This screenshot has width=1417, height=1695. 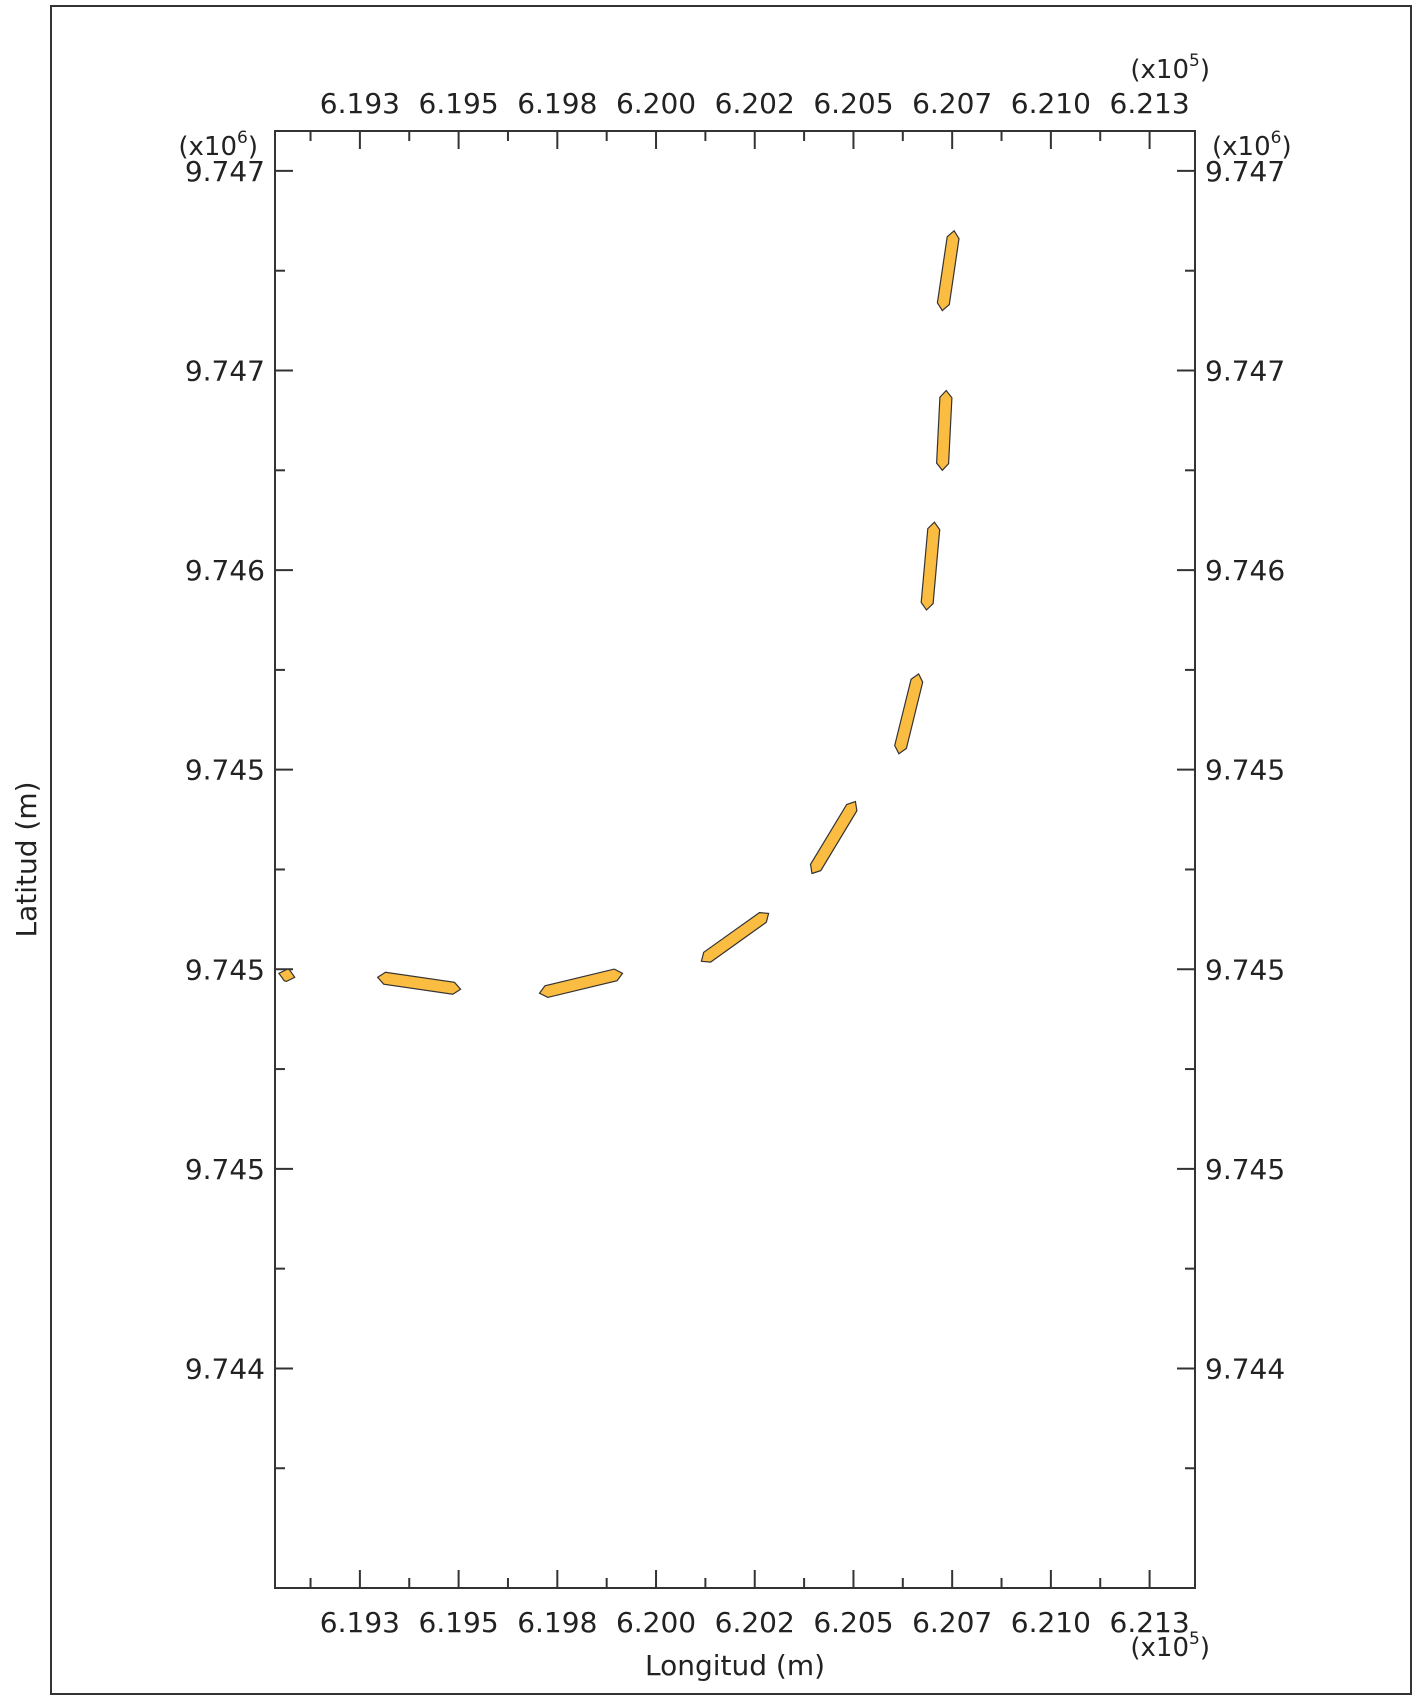 I want to click on x-tick-label-bottom: 6.202, so click(x=755, y=1622).